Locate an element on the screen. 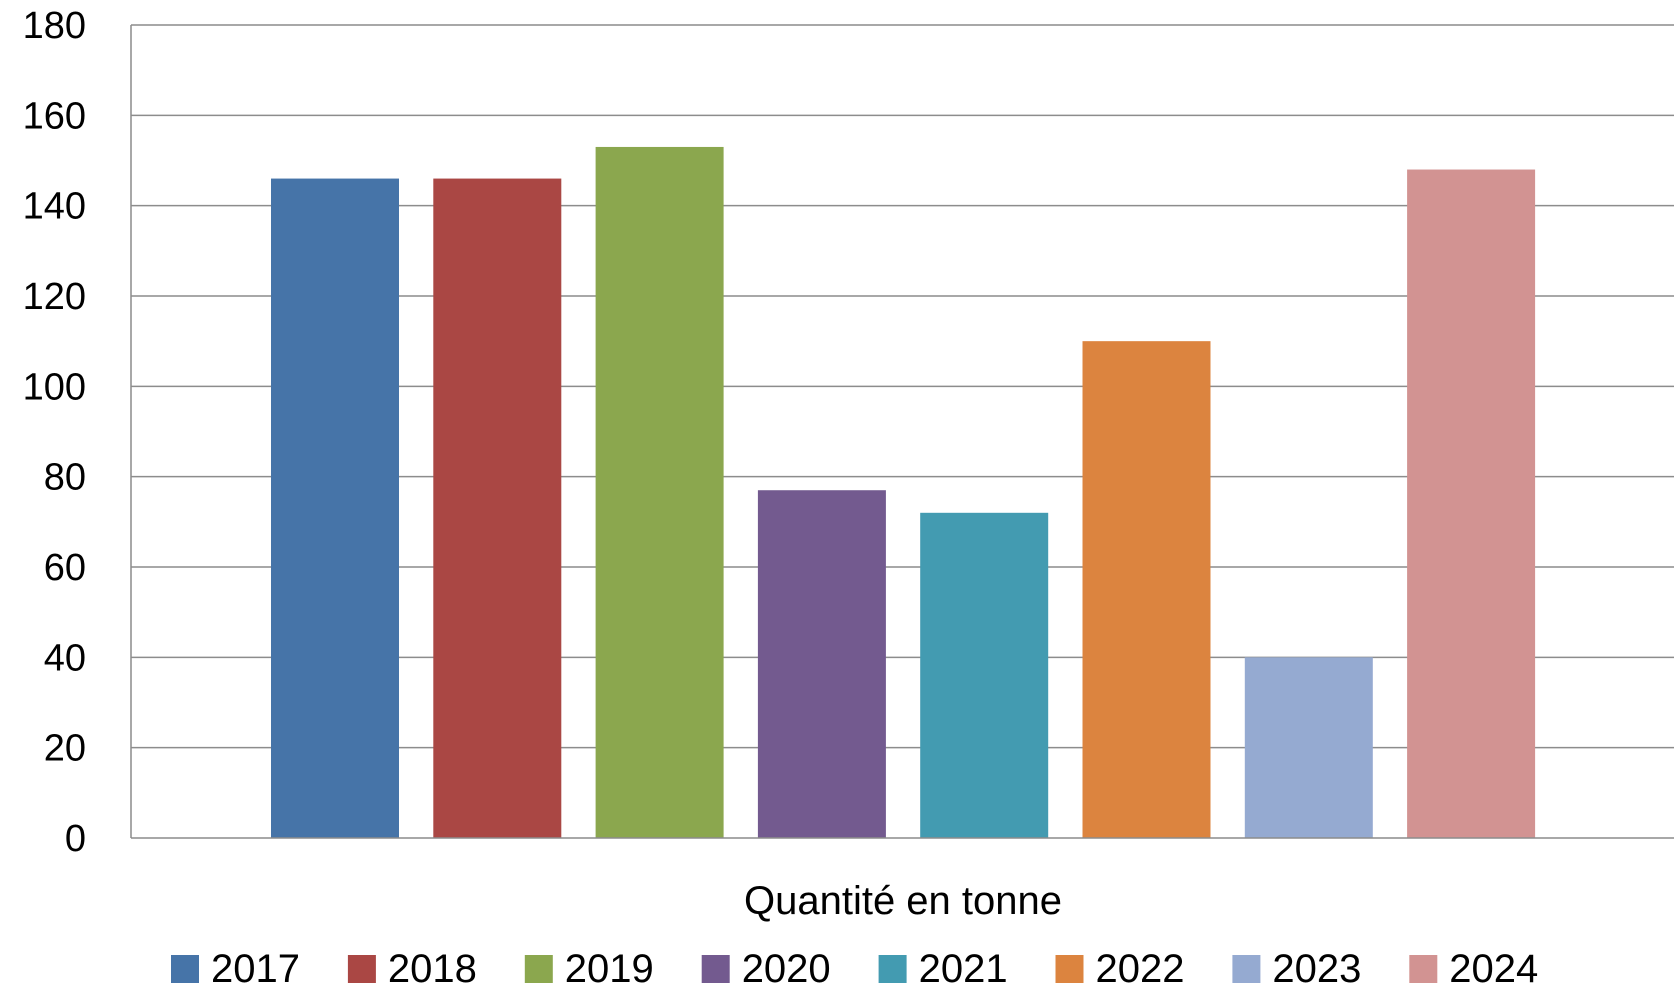  legend-label: 2019 is located at coordinates (609, 969).